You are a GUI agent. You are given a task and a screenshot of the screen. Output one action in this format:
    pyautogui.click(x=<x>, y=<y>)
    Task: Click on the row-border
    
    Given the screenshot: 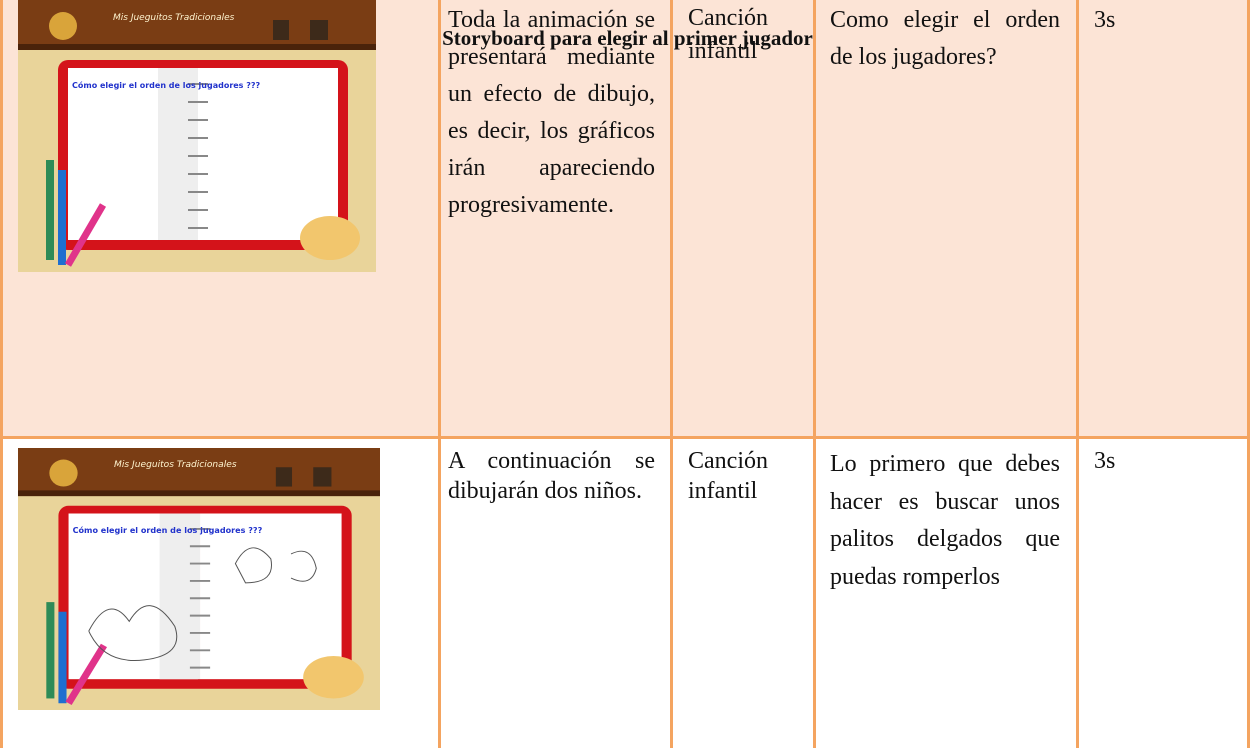 What is the action you would take?
    pyautogui.click(x=625, y=437)
    